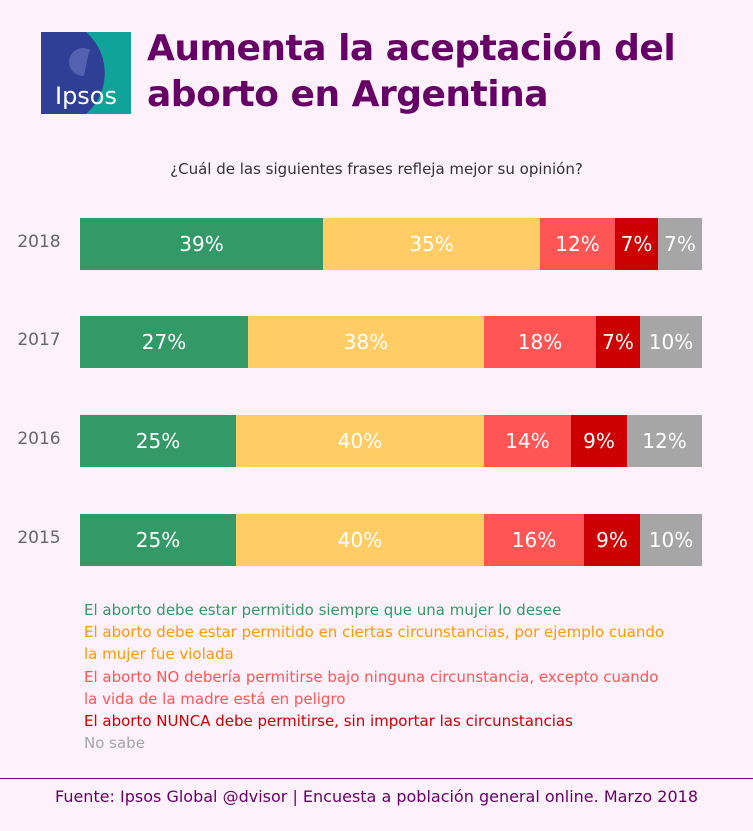 This screenshot has width=753, height=831. Describe the element at coordinates (540, 342) in the screenshot. I see `bar-segment: 18%` at that location.